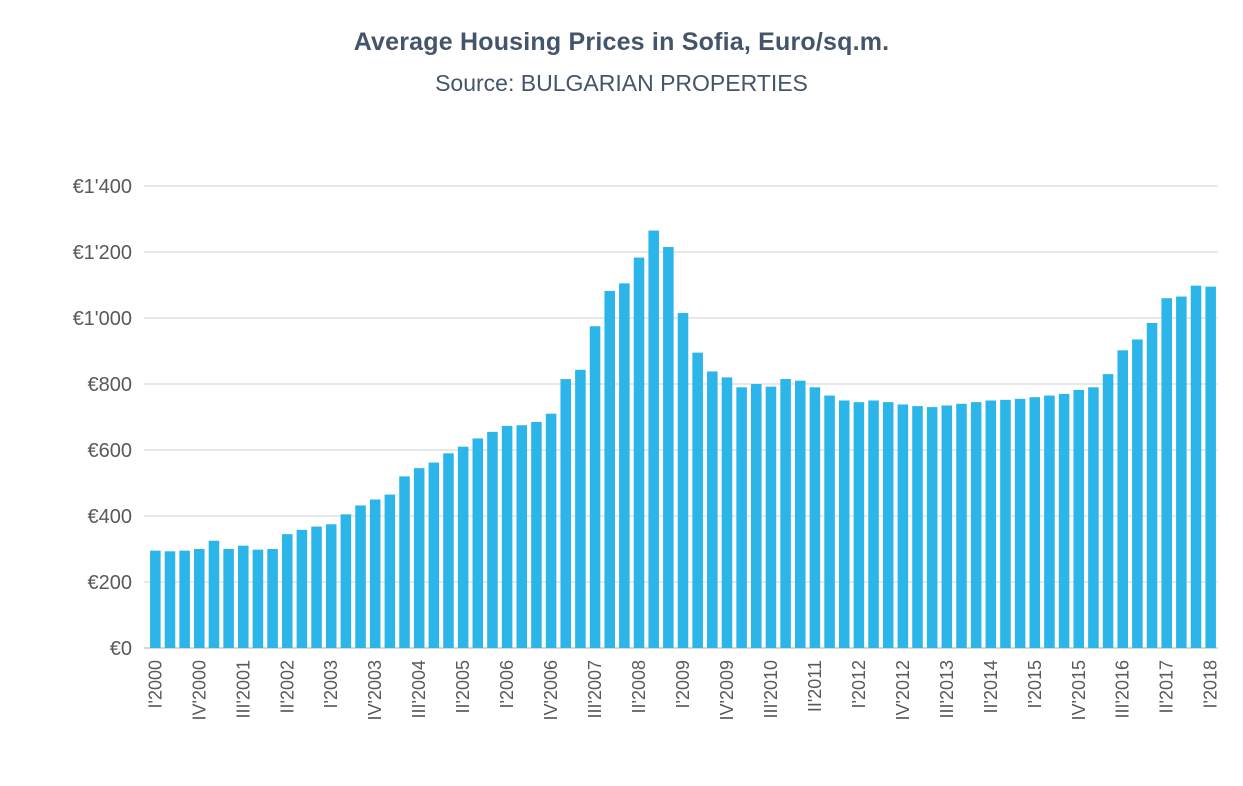 The image size is (1243, 786). Describe the element at coordinates (155, 599) in the screenshot. I see `bar-I'2000` at that location.